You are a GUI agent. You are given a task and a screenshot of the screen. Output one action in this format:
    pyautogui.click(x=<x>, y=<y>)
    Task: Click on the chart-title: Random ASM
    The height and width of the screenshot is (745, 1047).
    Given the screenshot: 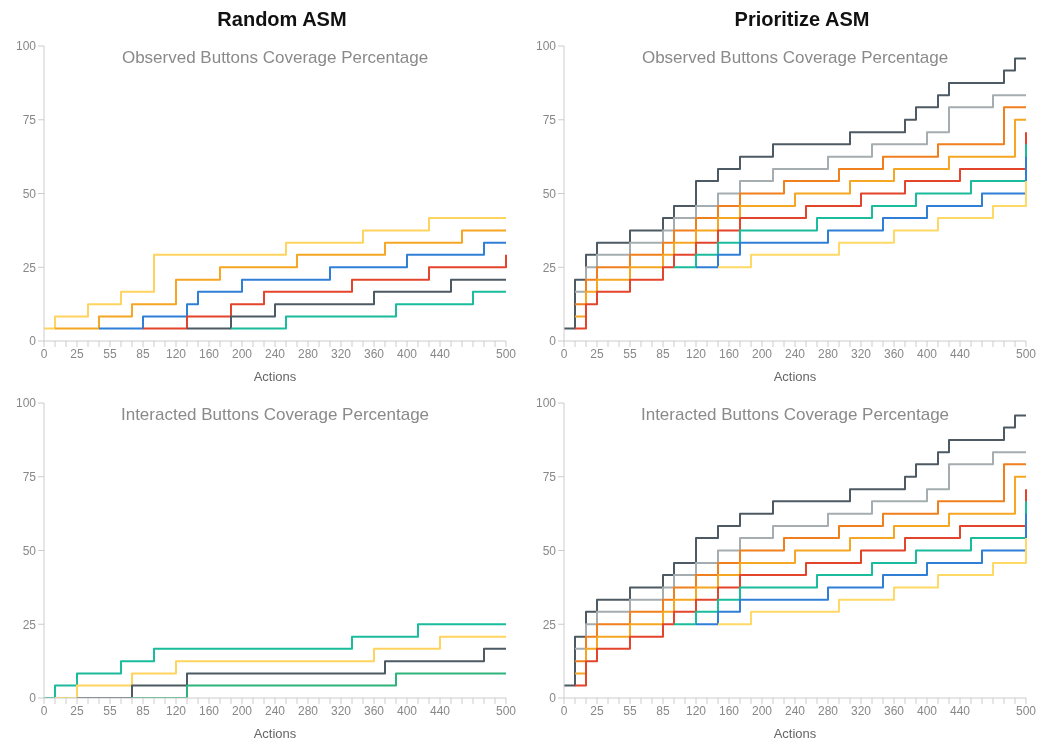 What is the action you would take?
    pyautogui.click(x=282, y=20)
    